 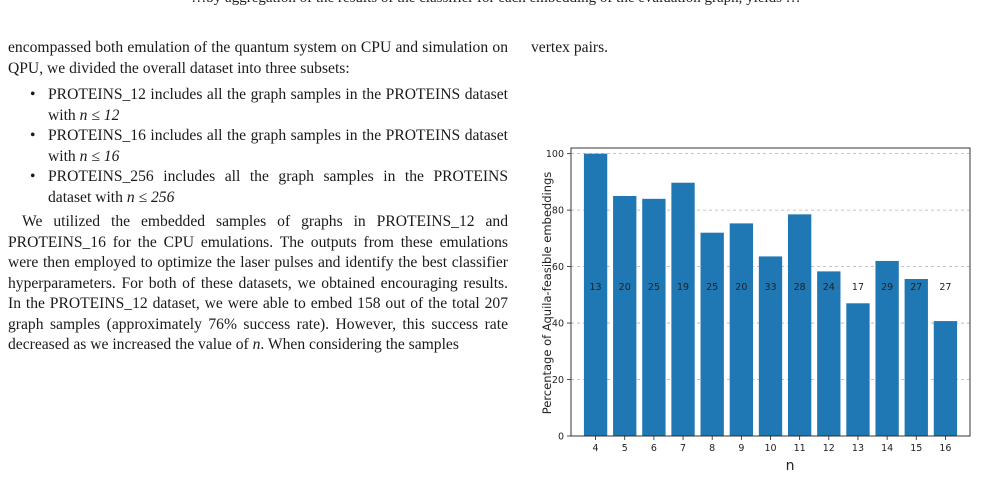 I want to click on x-tick-label: 10, so click(x=770, y=448).